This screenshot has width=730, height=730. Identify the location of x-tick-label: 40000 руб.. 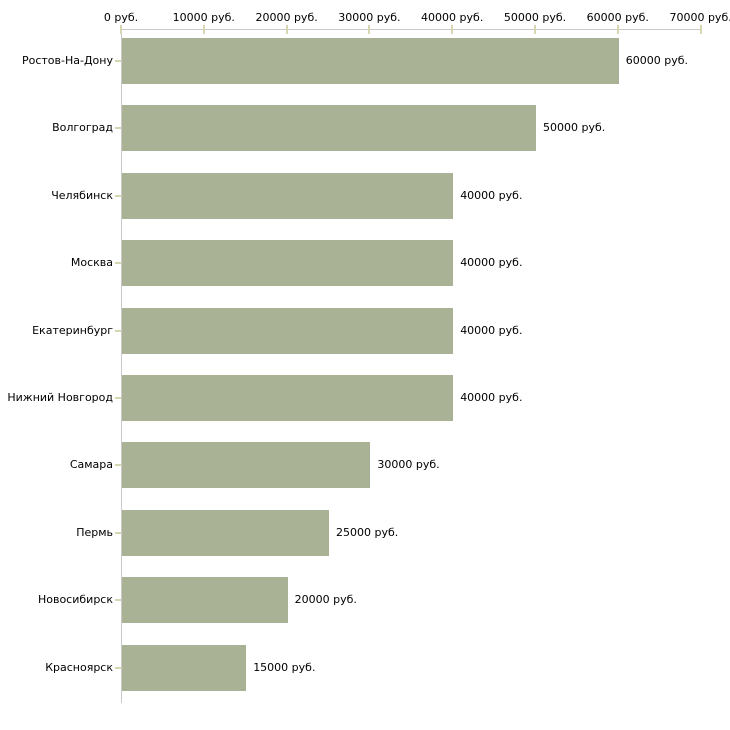
(452, 17).